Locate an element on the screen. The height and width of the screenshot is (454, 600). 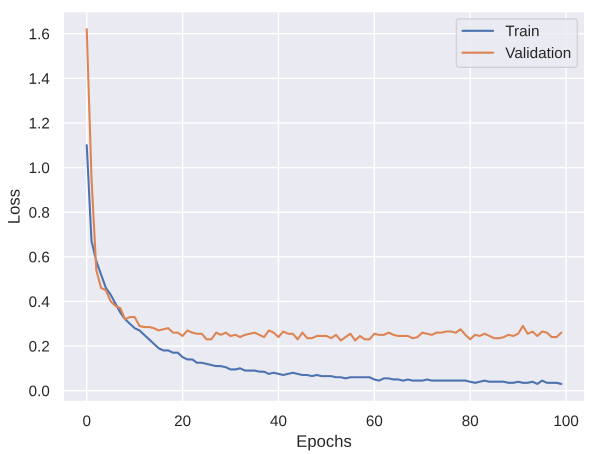
y-tick-label: 1.4 is located at coordinates (40, 78).